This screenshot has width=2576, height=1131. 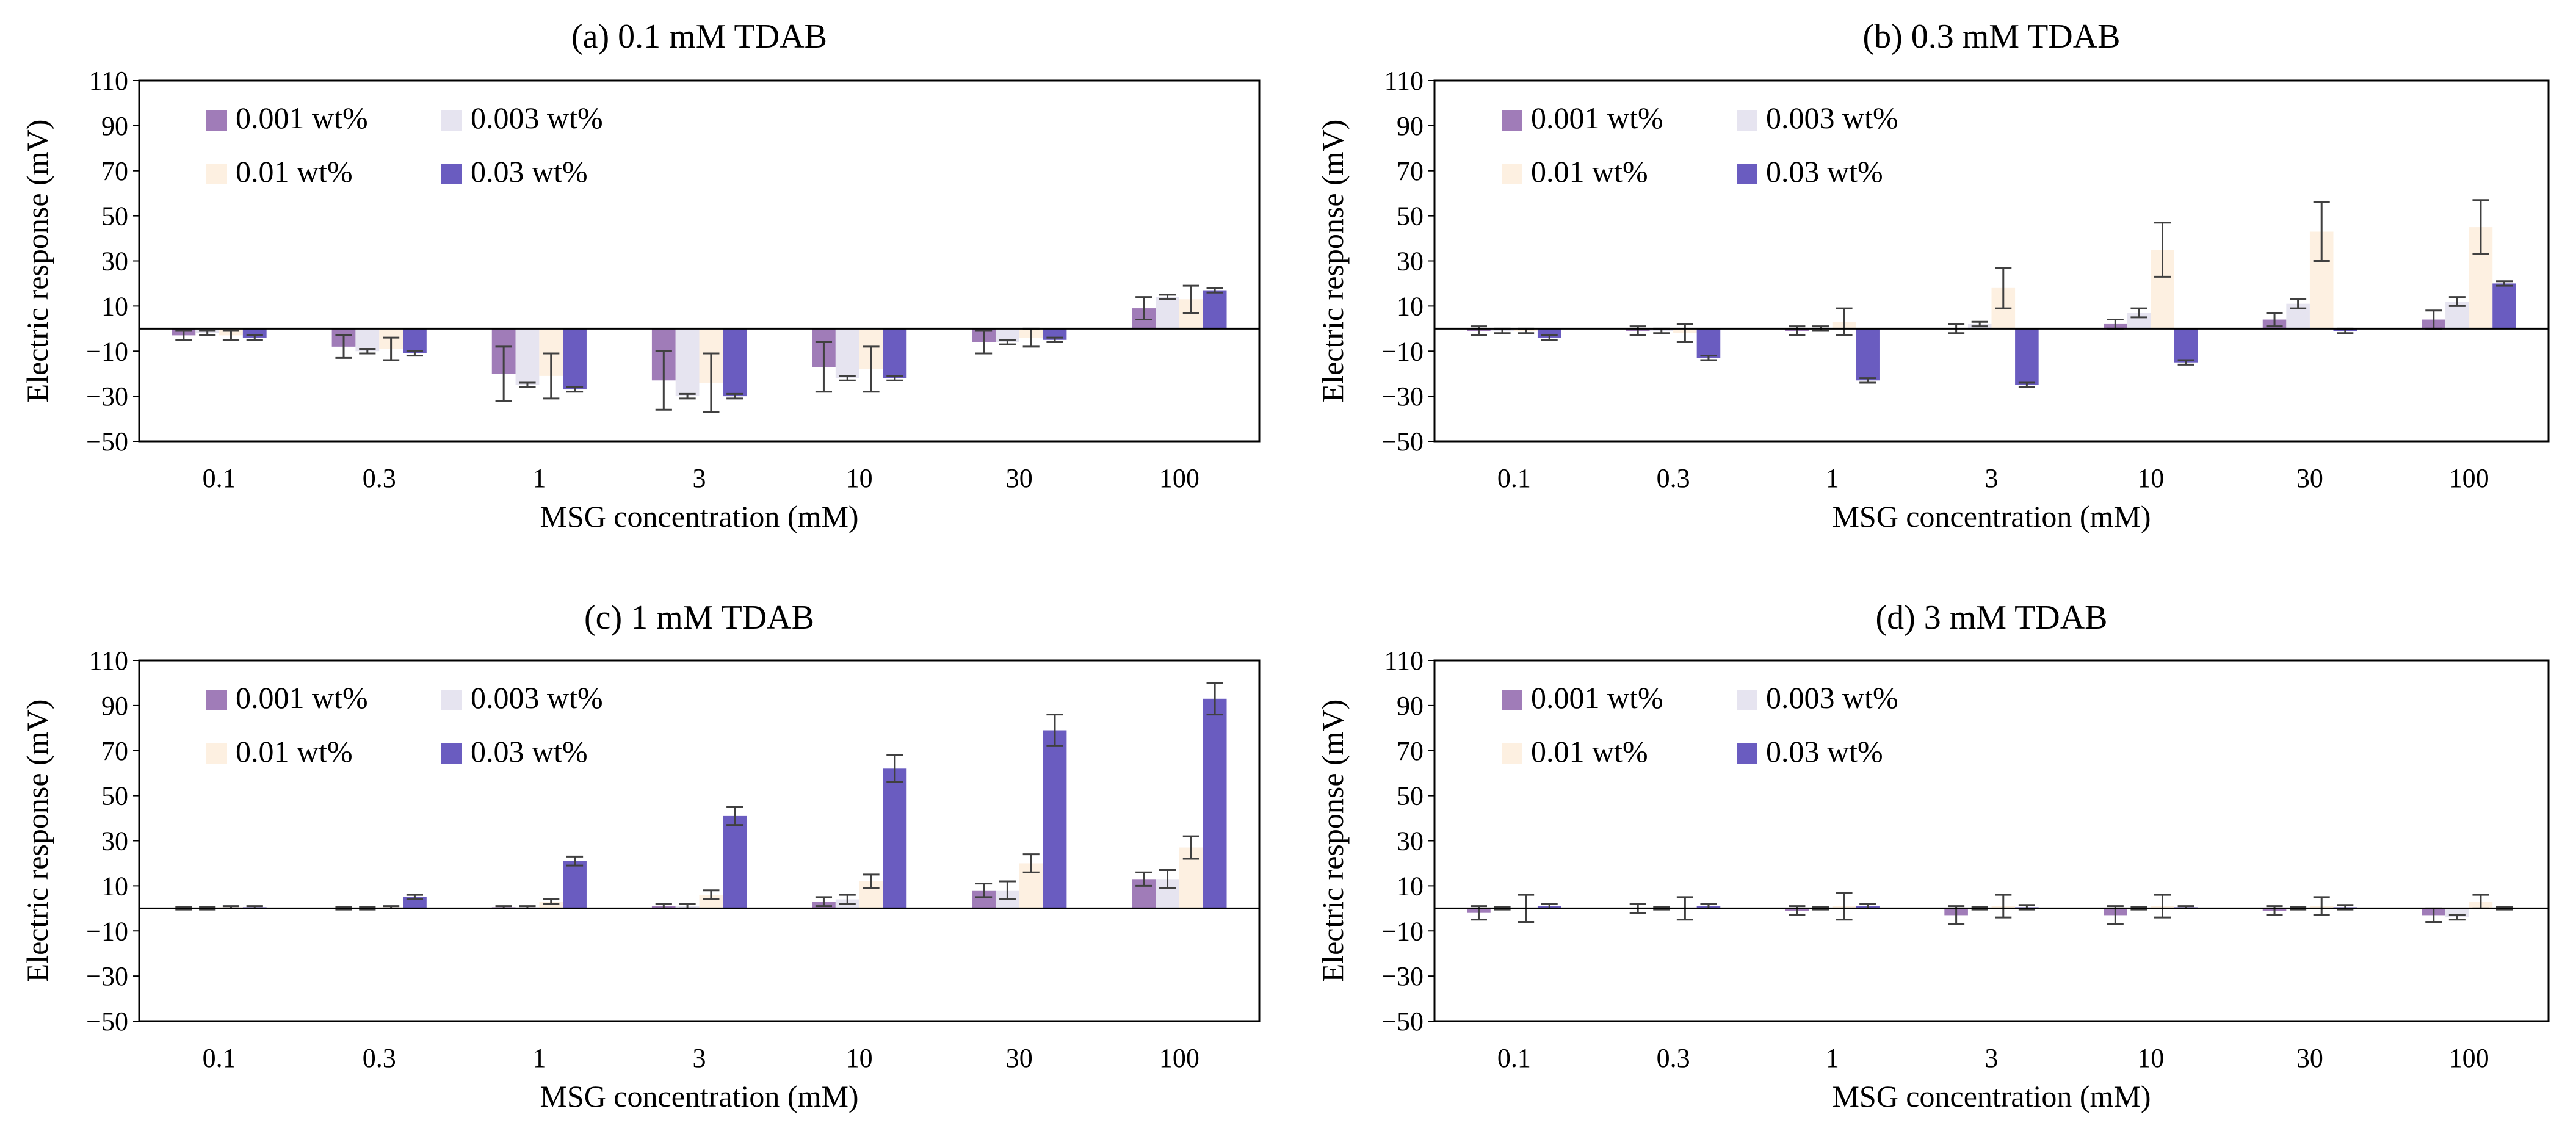 I want to click on chart-title: (b) 0.3 mM TDAB, so click(x=1991, y=37).